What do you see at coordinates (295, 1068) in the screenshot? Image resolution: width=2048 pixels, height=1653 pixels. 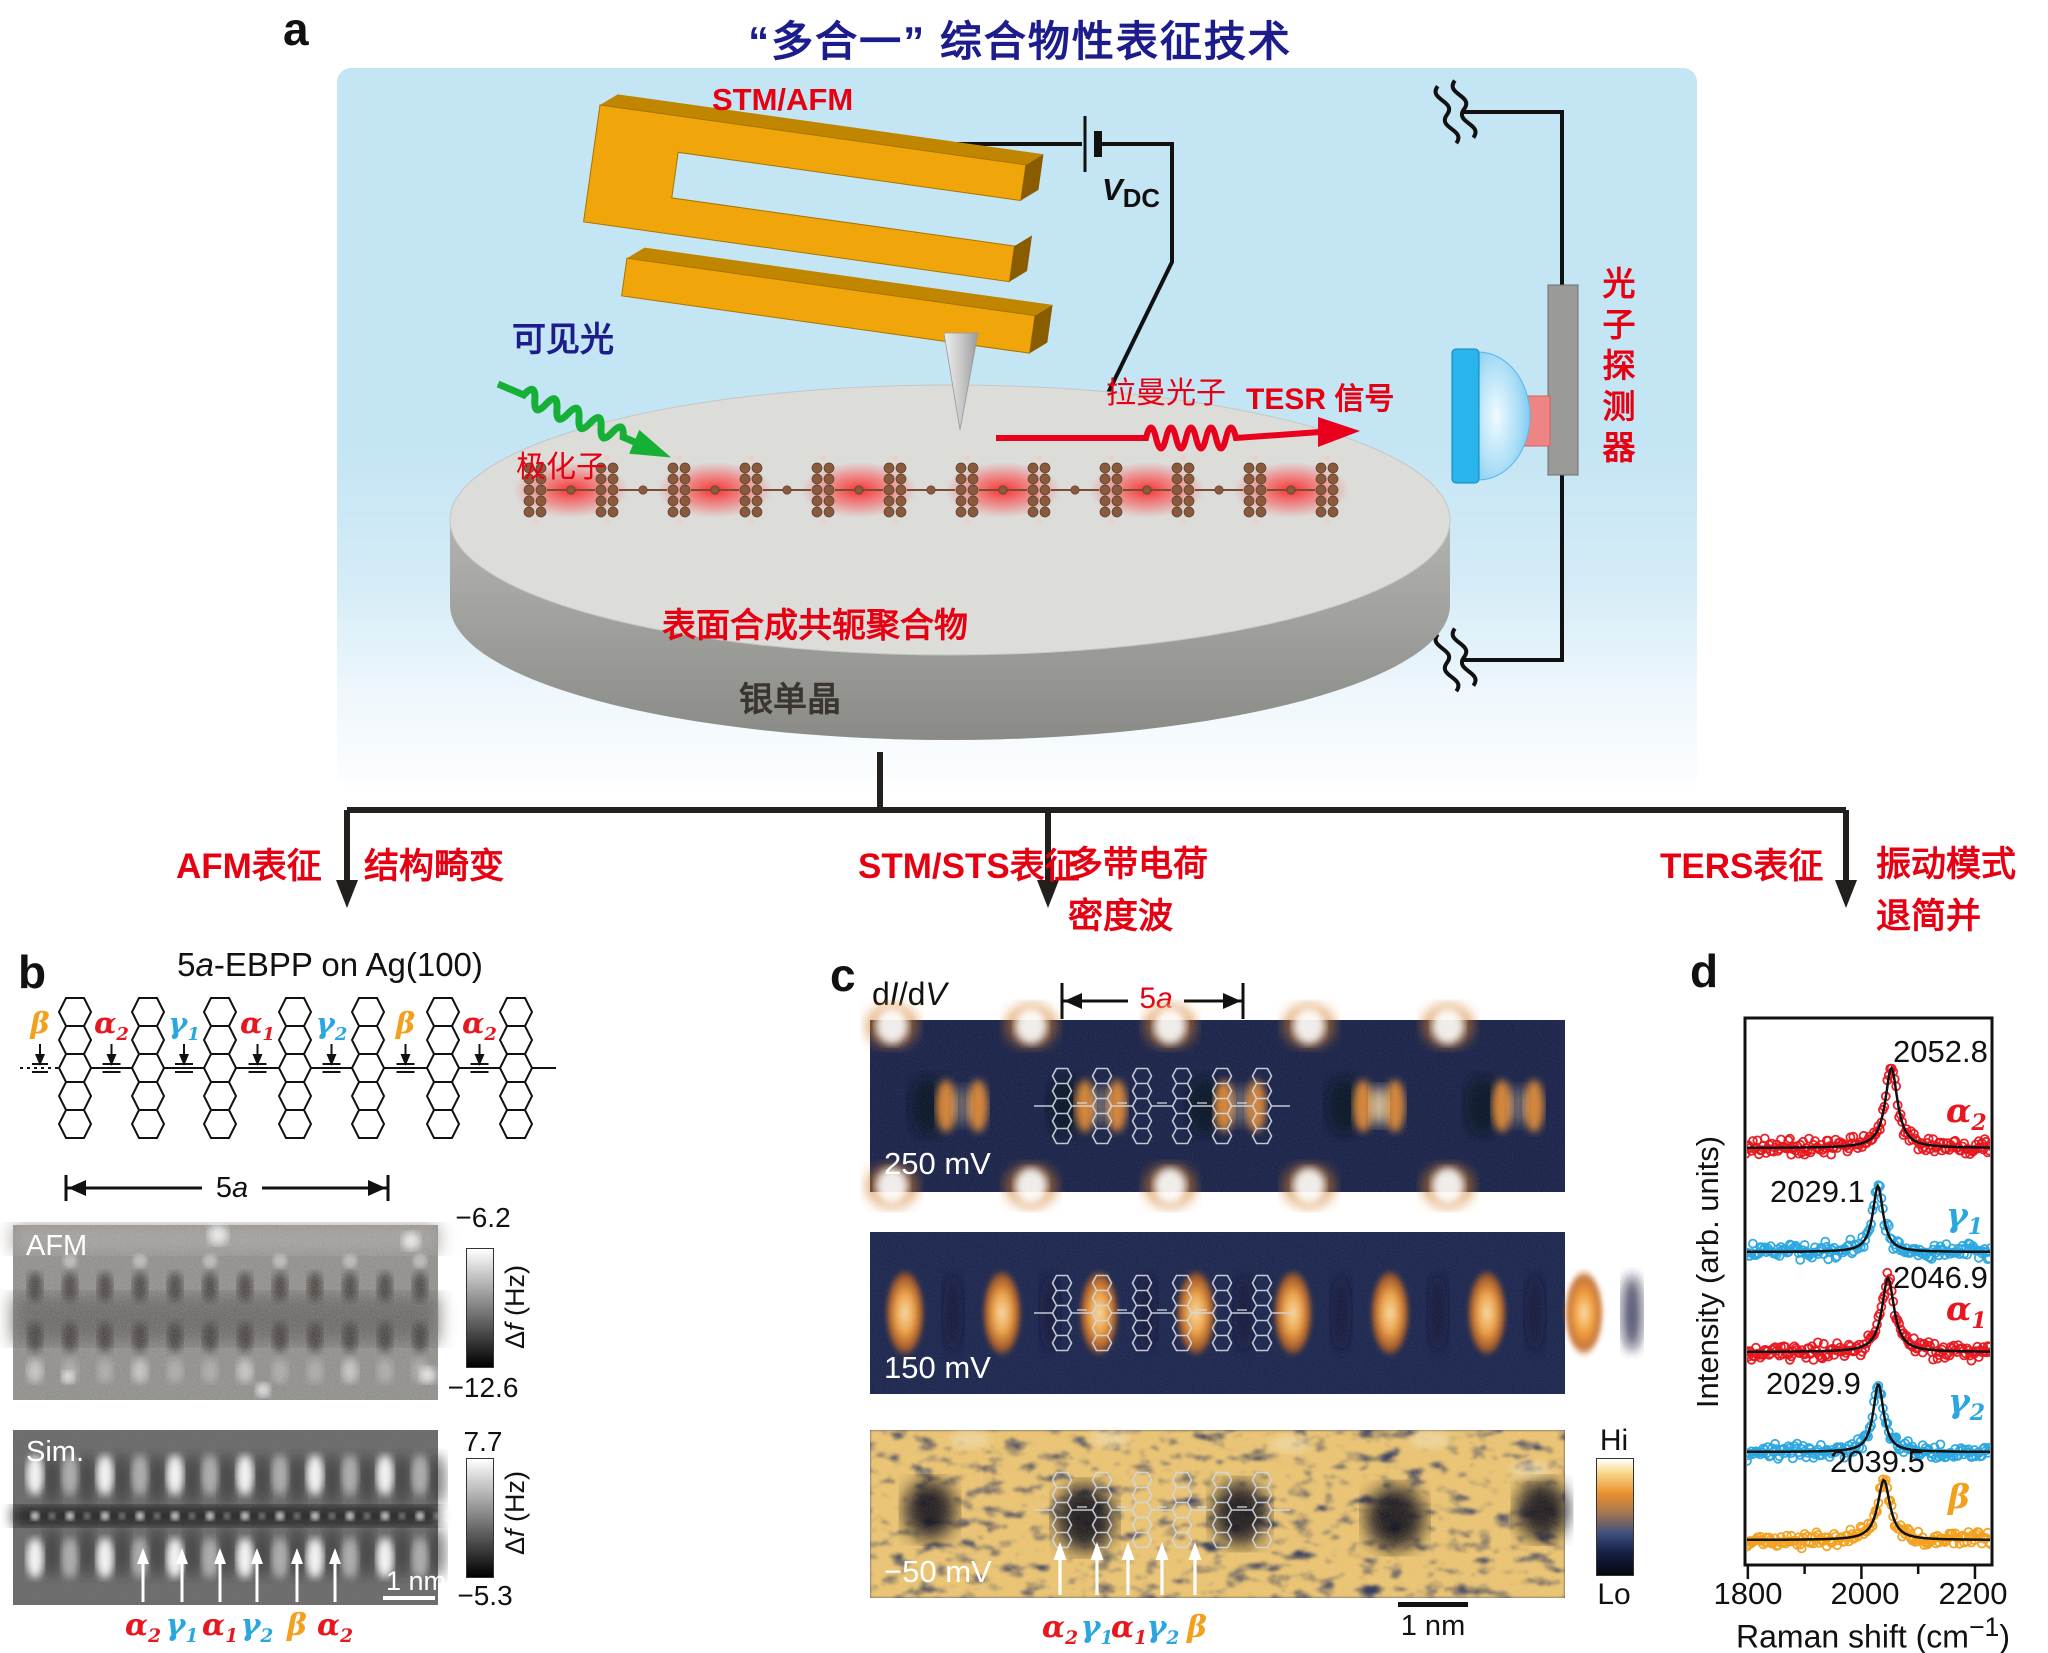 I see `acene-backbone` at bounding box center [295, 1068].